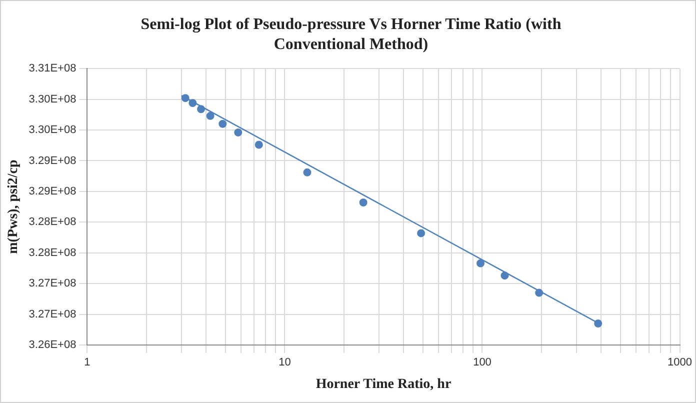 Image resolution: width=696 pixels, height=403 pixels. Describe the element at coordinates (482, 362) in the screenshot. I see `x-tick-label: 100` at that location.